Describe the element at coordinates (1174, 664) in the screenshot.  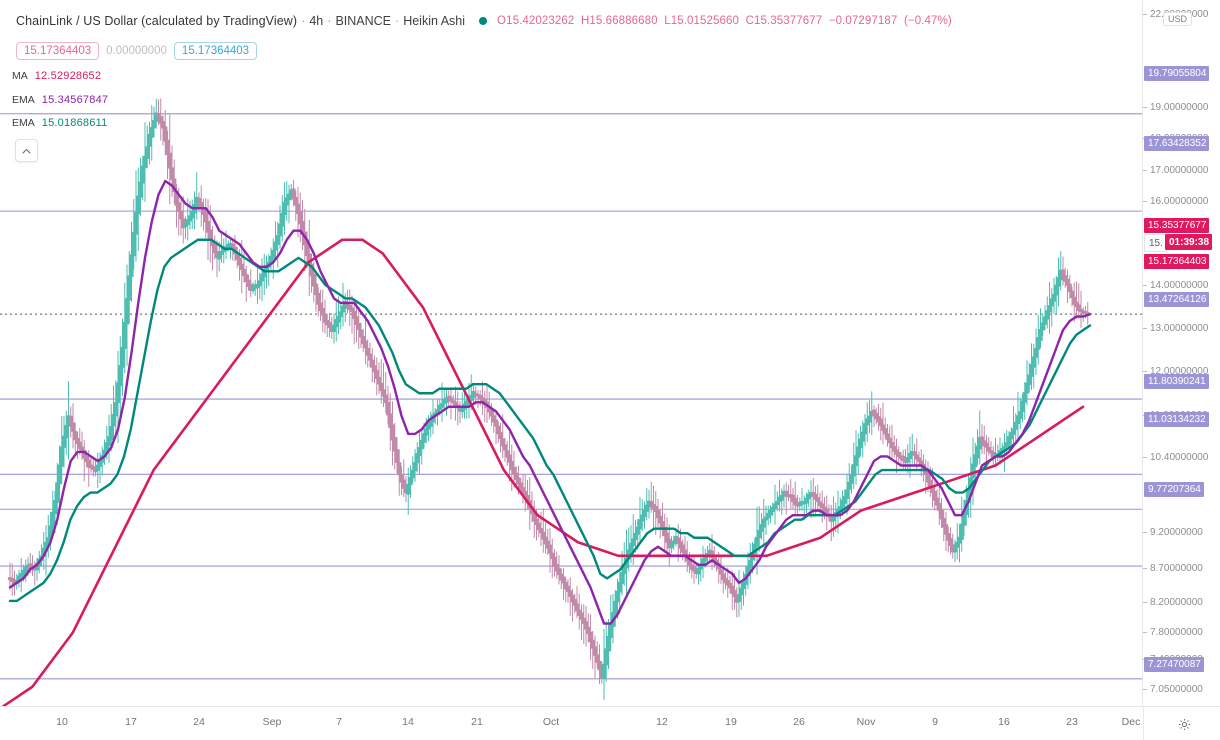
I see `price-axis-highlight-label: 7.27470087` at that location.